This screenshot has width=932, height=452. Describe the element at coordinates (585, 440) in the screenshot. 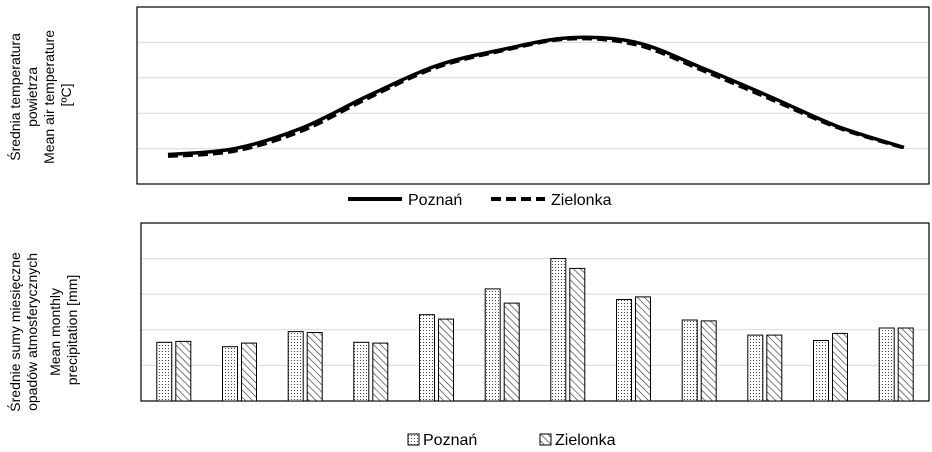

I see `legend-label-zielonka-bars: Zielonka` at that location.